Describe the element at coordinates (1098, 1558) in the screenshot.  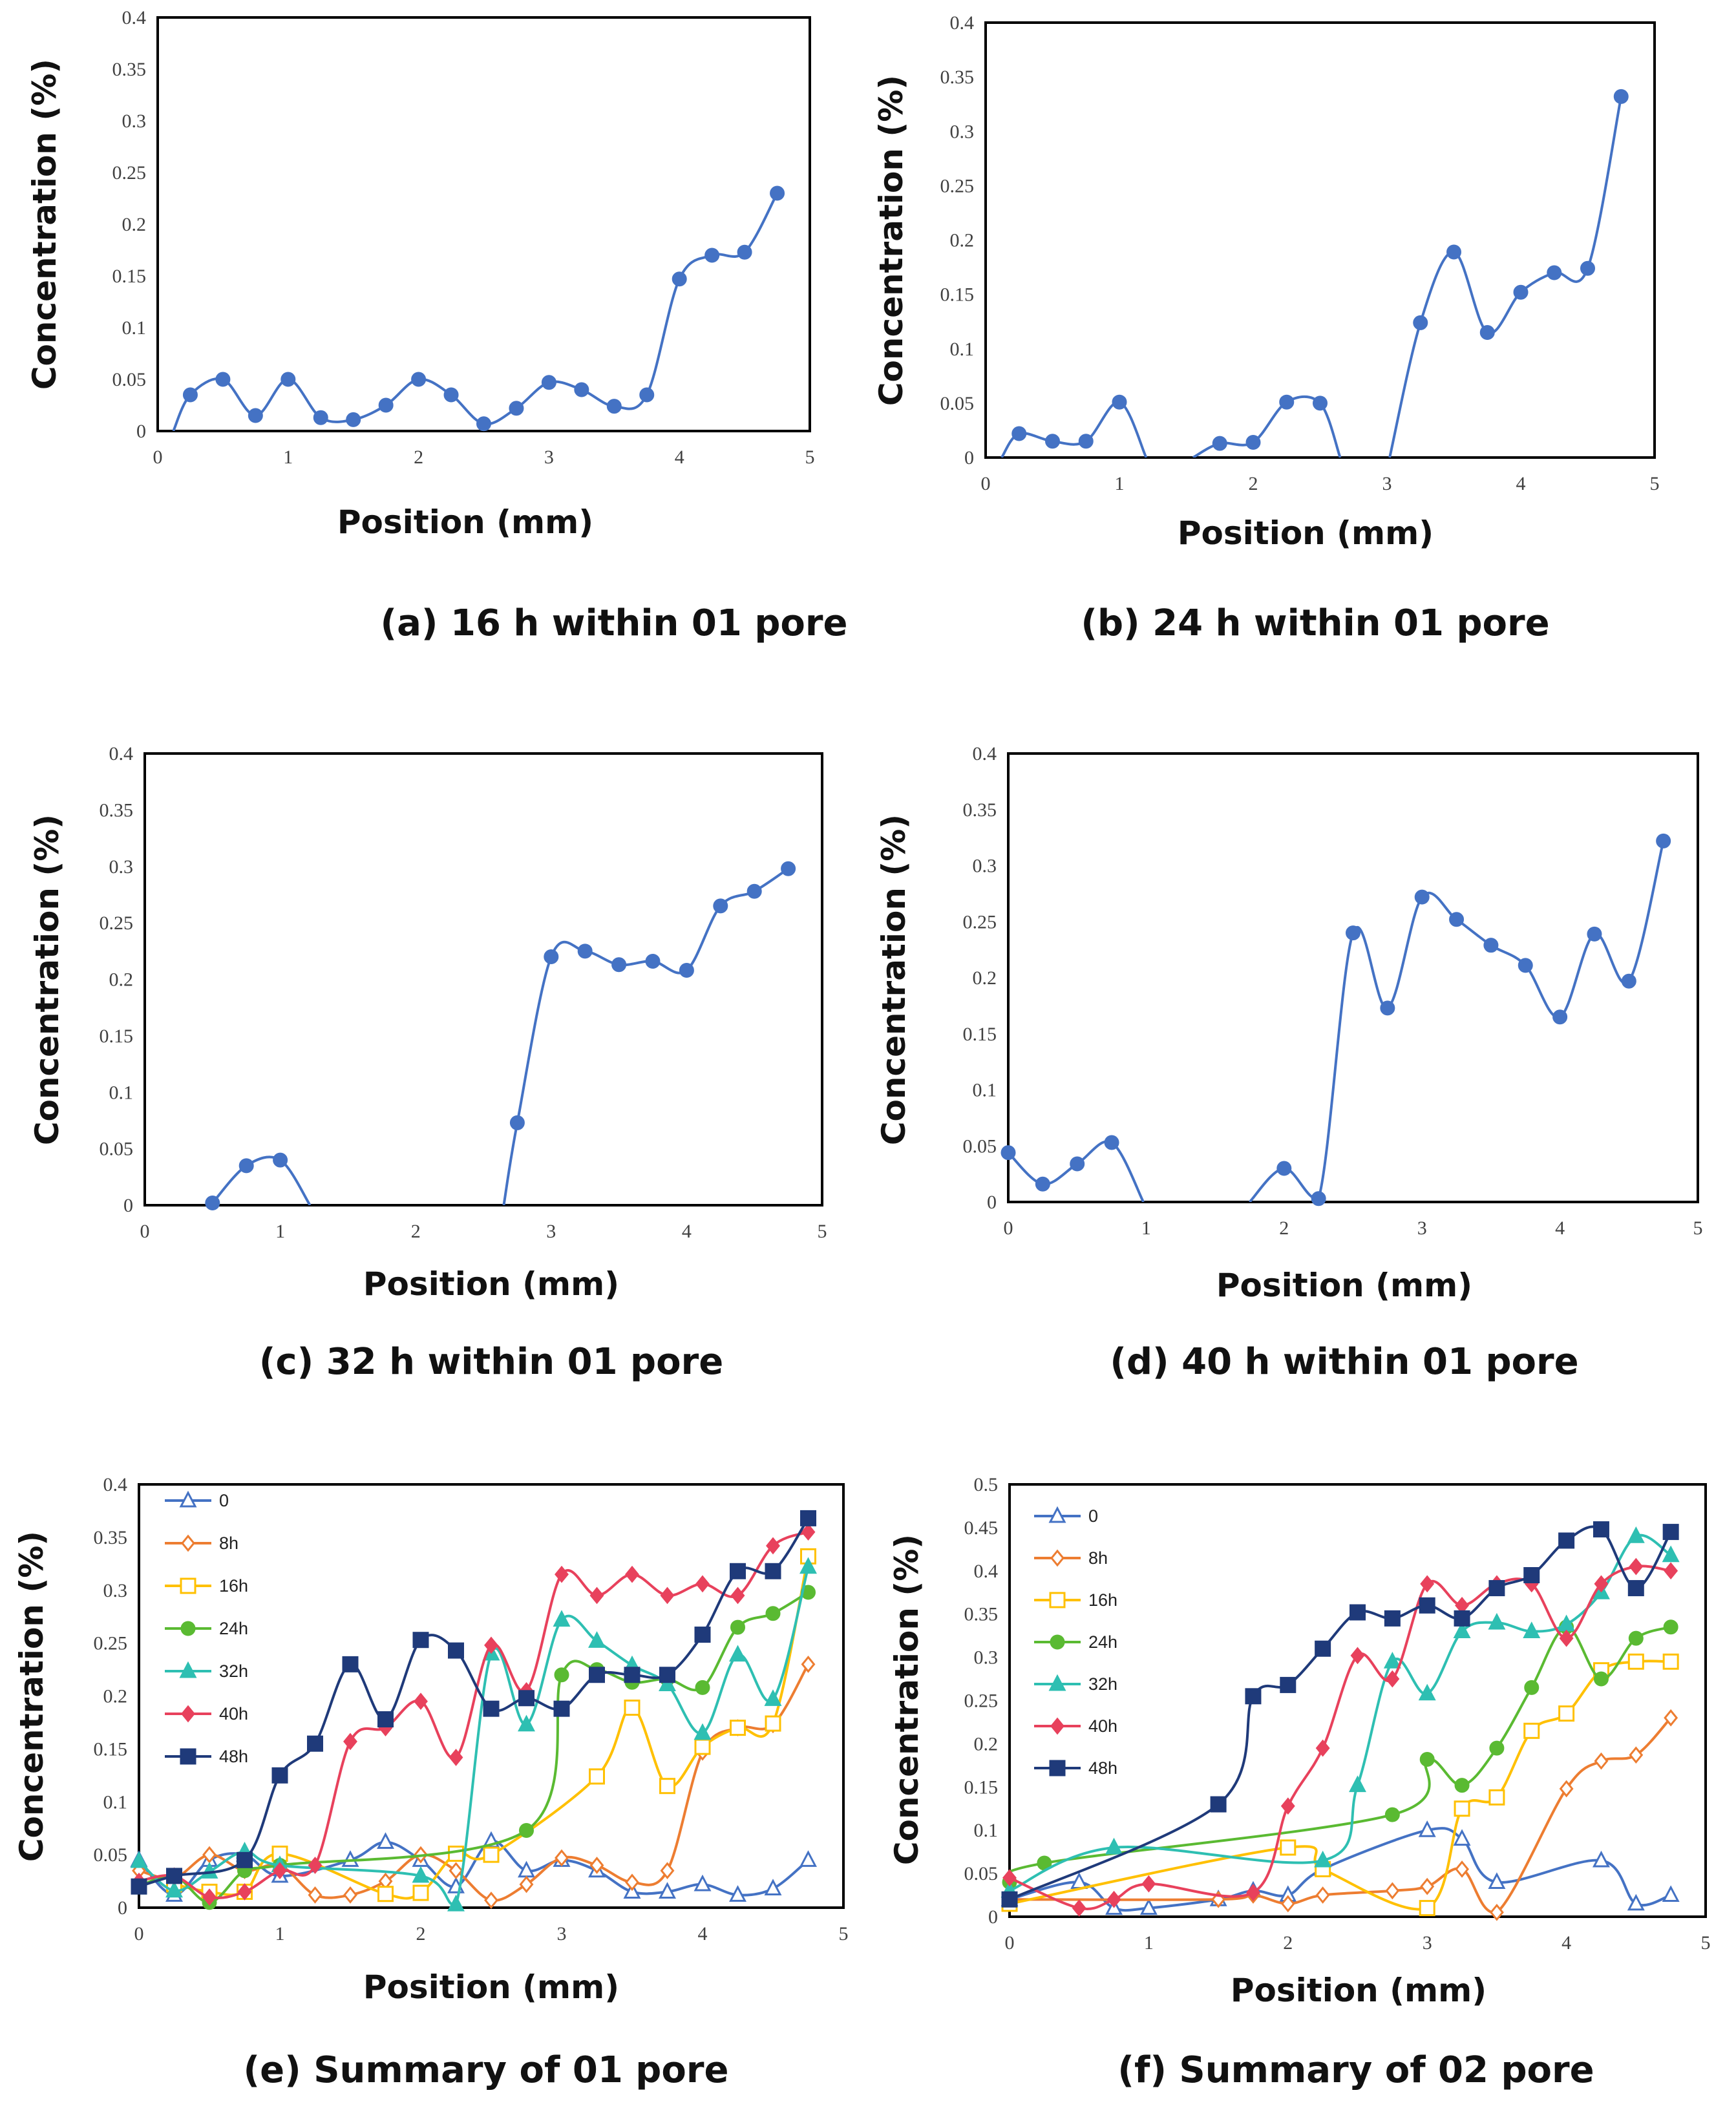
I see `legend-label: 8h` at that location.